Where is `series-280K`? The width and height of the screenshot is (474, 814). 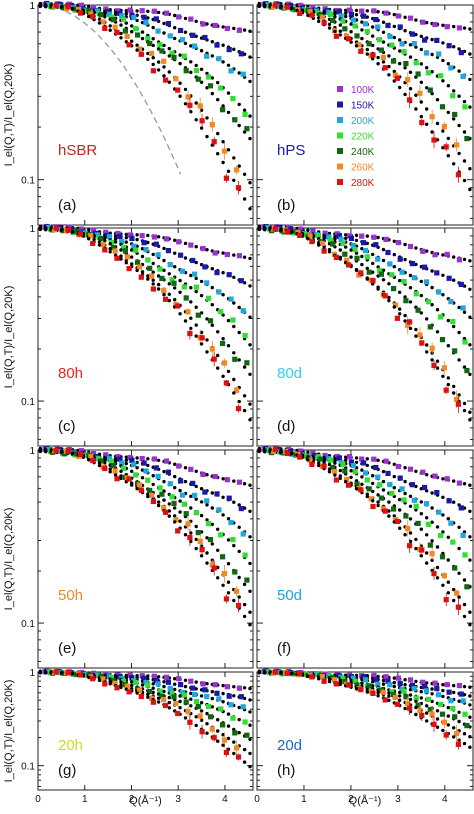 series-280K is located at coordinates (364, 709).